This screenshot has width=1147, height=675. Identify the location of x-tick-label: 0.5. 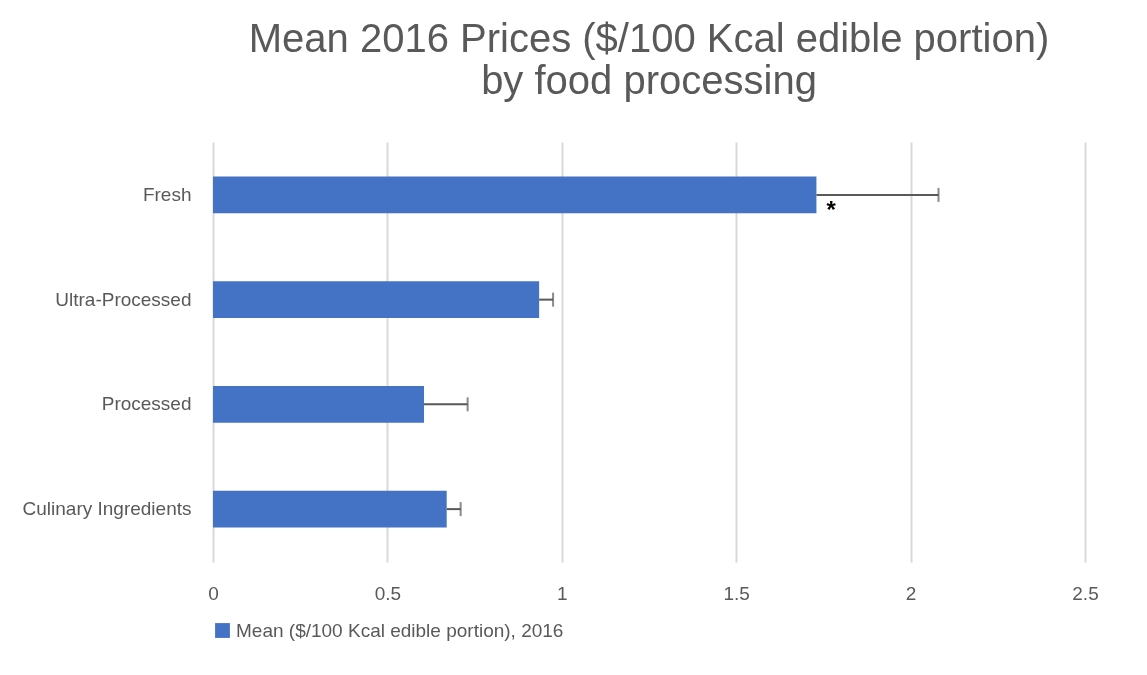
(388, 593).